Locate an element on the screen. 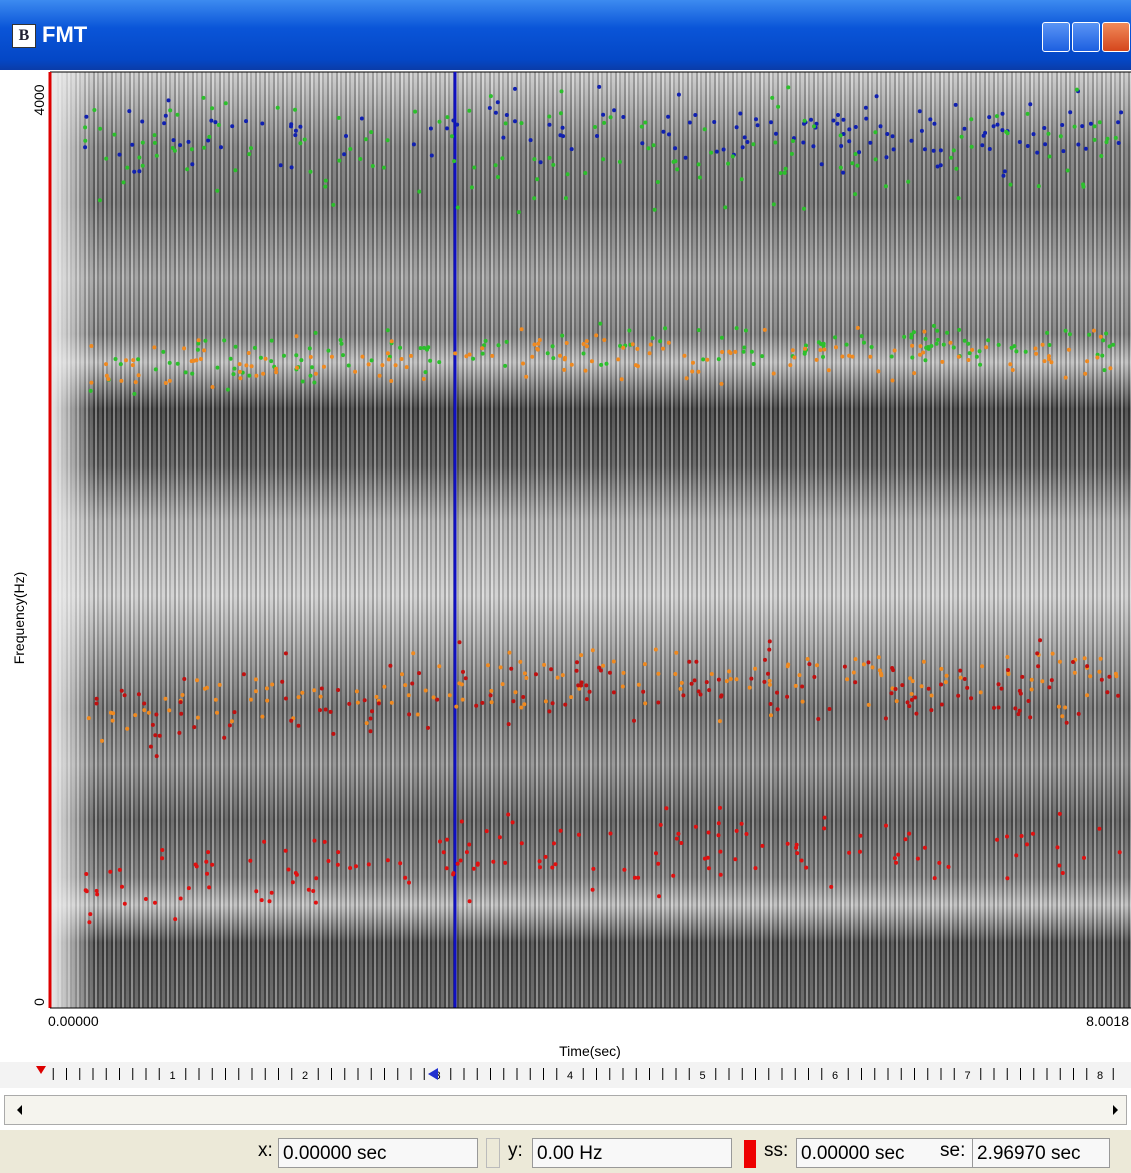 The width and height of the screenshot is (1131, 1173). scroll-left is located at coordinates (19, 1110).